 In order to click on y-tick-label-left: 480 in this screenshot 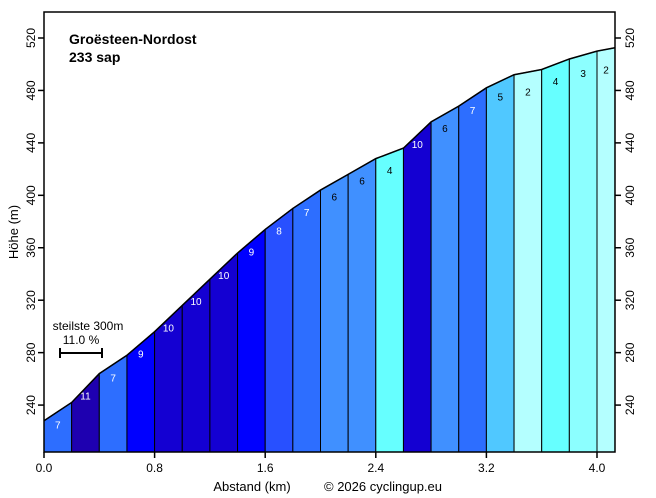, I will do `click(31, 90)`.